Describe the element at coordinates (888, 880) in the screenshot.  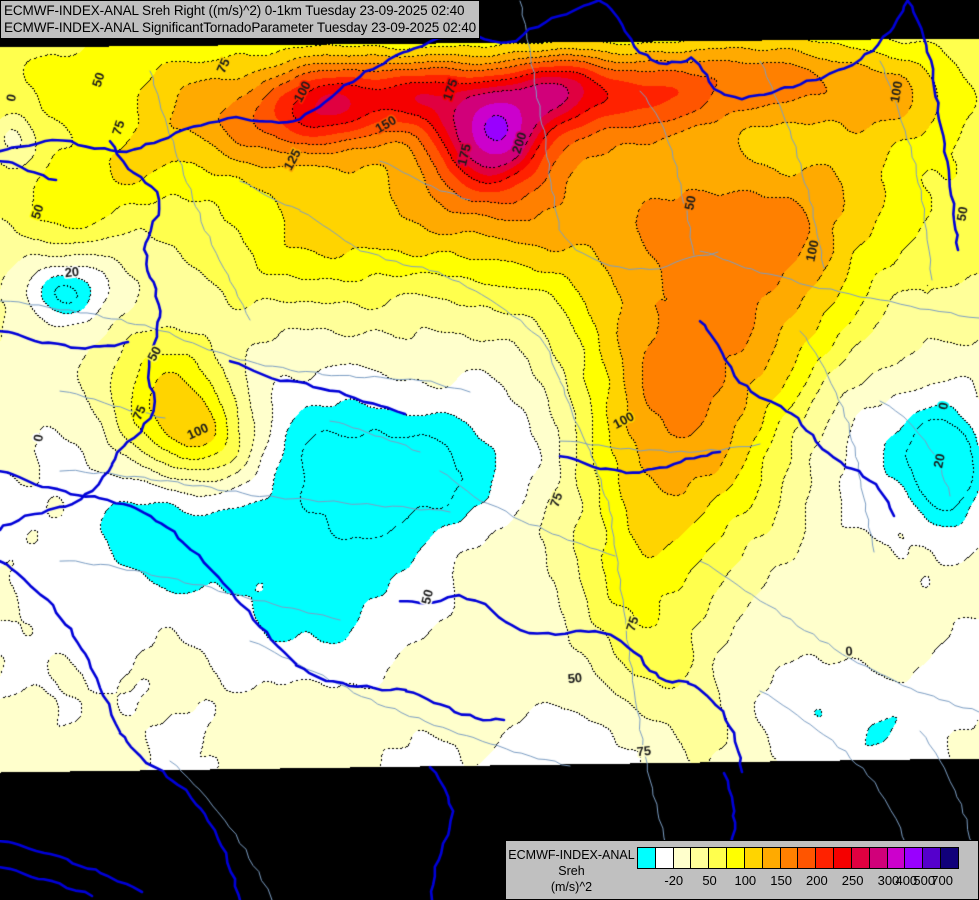
I see `colorbar-tick-300: 300` at that location.